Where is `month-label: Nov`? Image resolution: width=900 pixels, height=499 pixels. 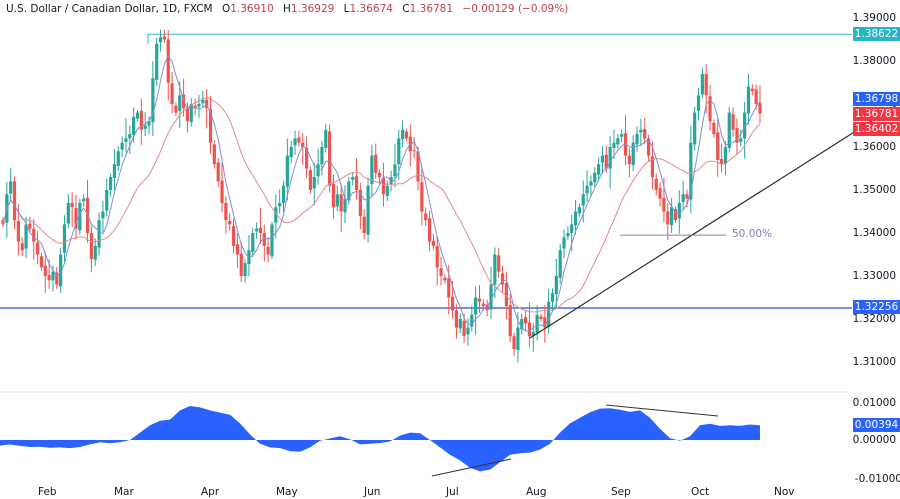 month-label: Nov is located at coordinates (784, 492).